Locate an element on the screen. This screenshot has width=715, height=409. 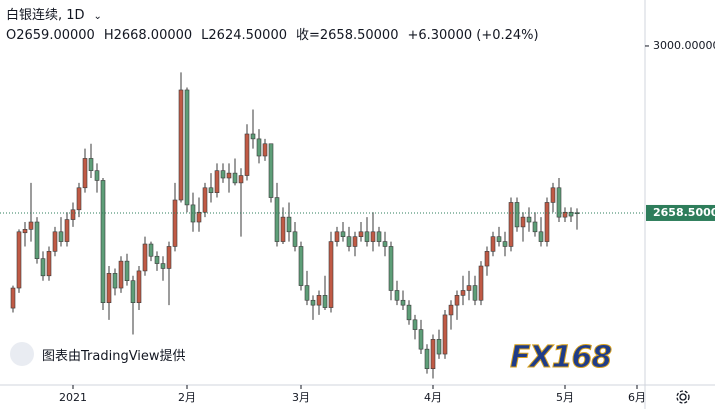
last-price-box is located at coordinates (680, 212).